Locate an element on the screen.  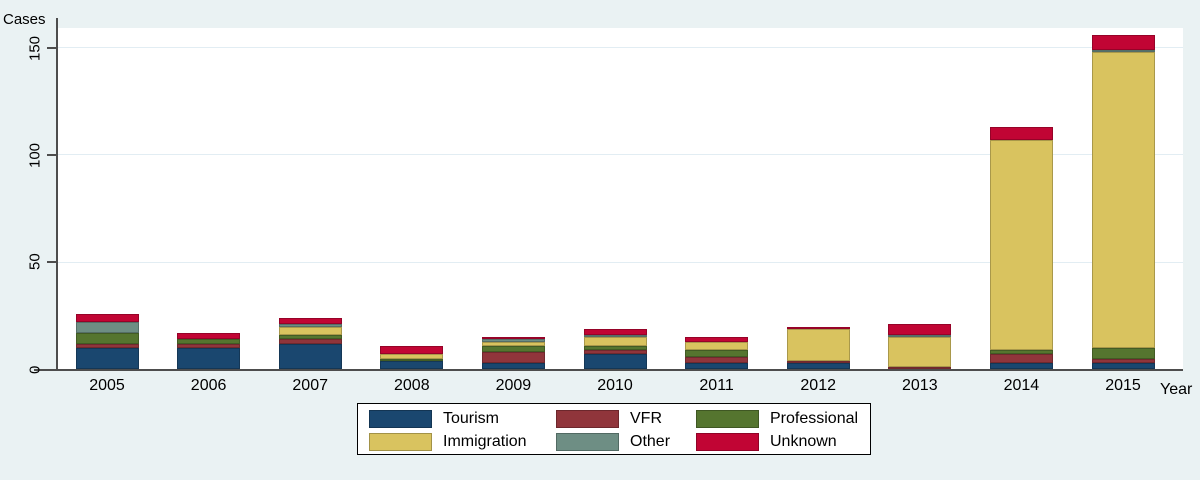
x-tick-label-2015: 2015 is located at coordinates (1123, 385).